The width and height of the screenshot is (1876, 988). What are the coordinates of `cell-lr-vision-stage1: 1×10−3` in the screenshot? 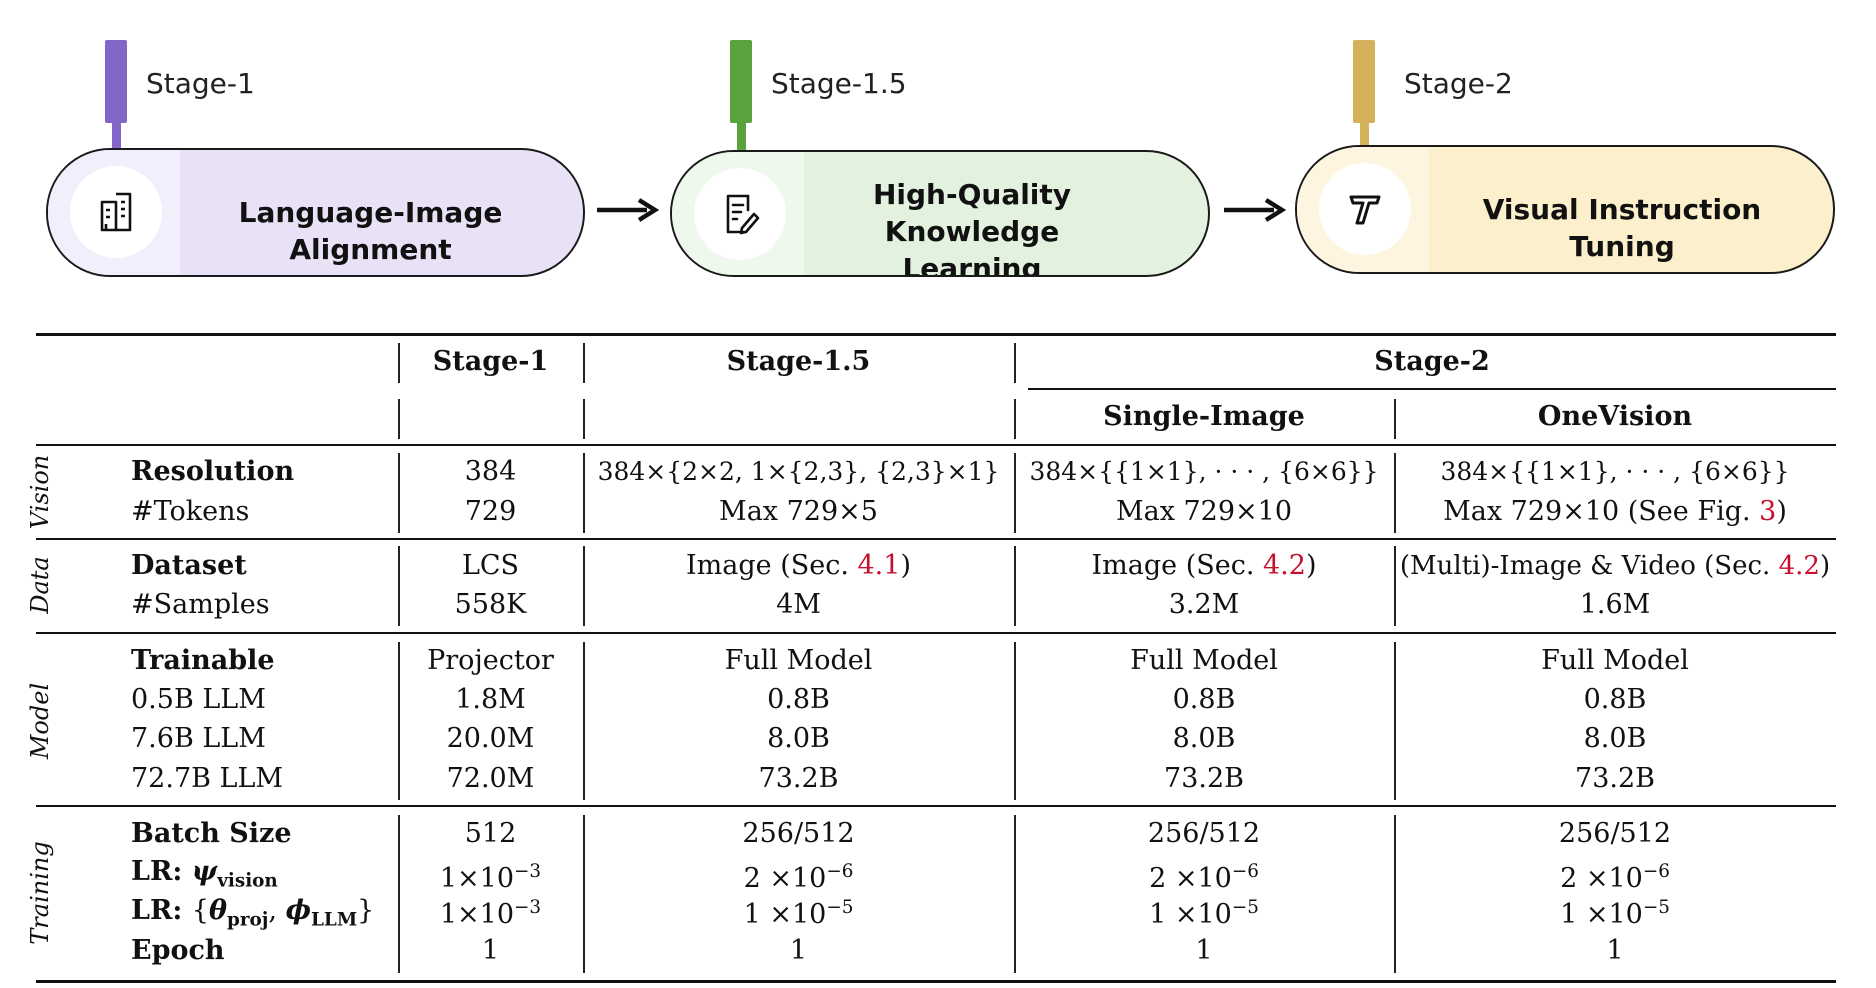 It's located at (490, 875).